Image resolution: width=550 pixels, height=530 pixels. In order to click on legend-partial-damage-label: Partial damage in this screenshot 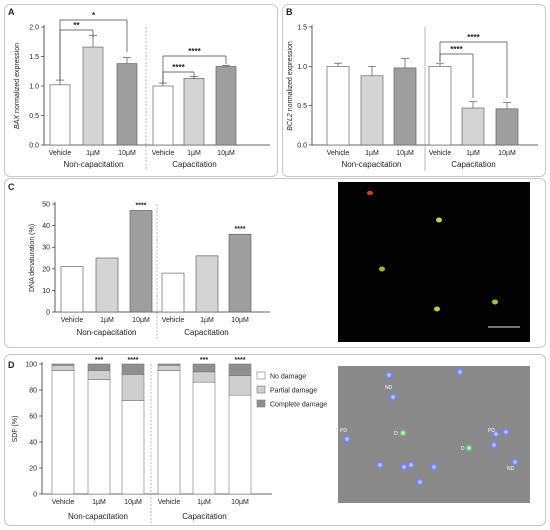, I will do `click(293, 391)`.